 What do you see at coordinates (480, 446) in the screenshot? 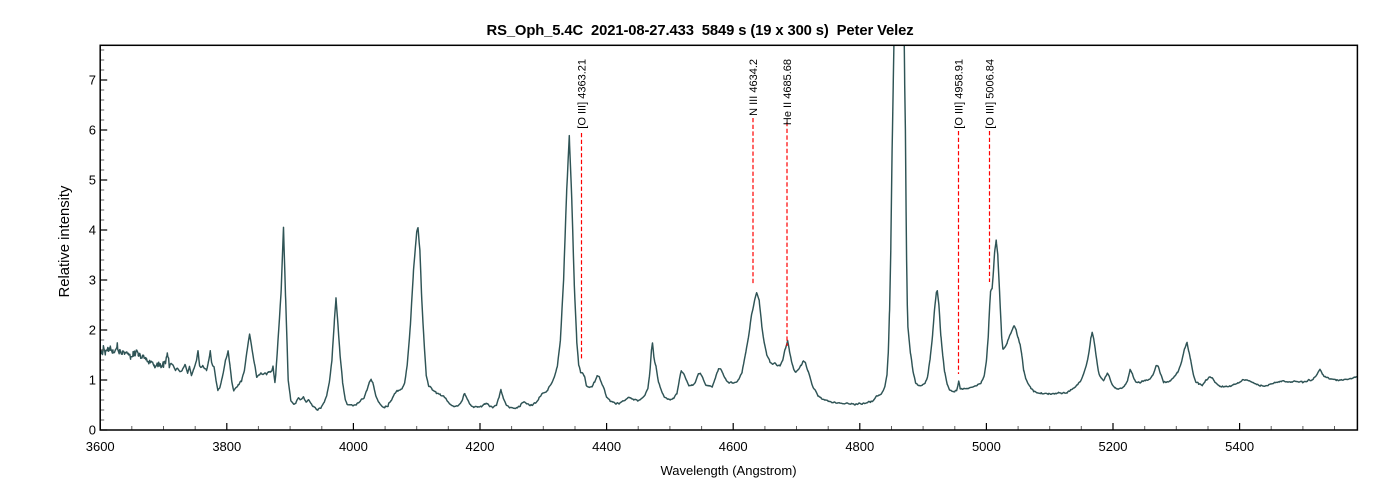
I see `svg-text: 4200` at bounding box center [480, 446].